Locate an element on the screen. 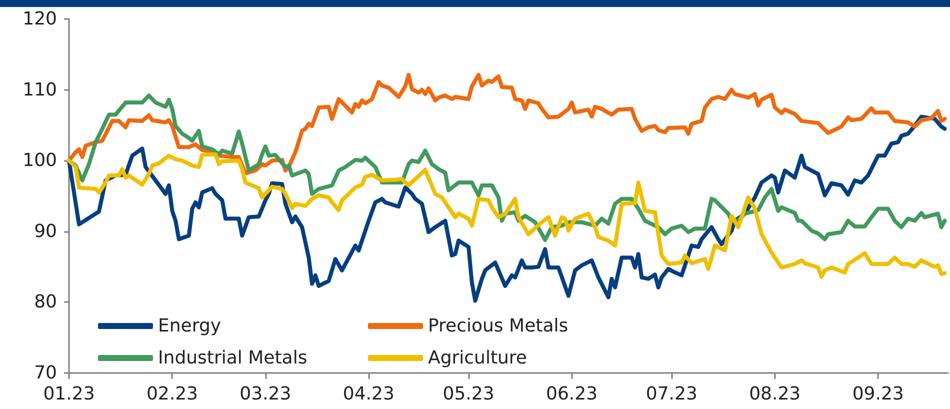  legend-label: Agriculture is located at coordinates (477, 358).